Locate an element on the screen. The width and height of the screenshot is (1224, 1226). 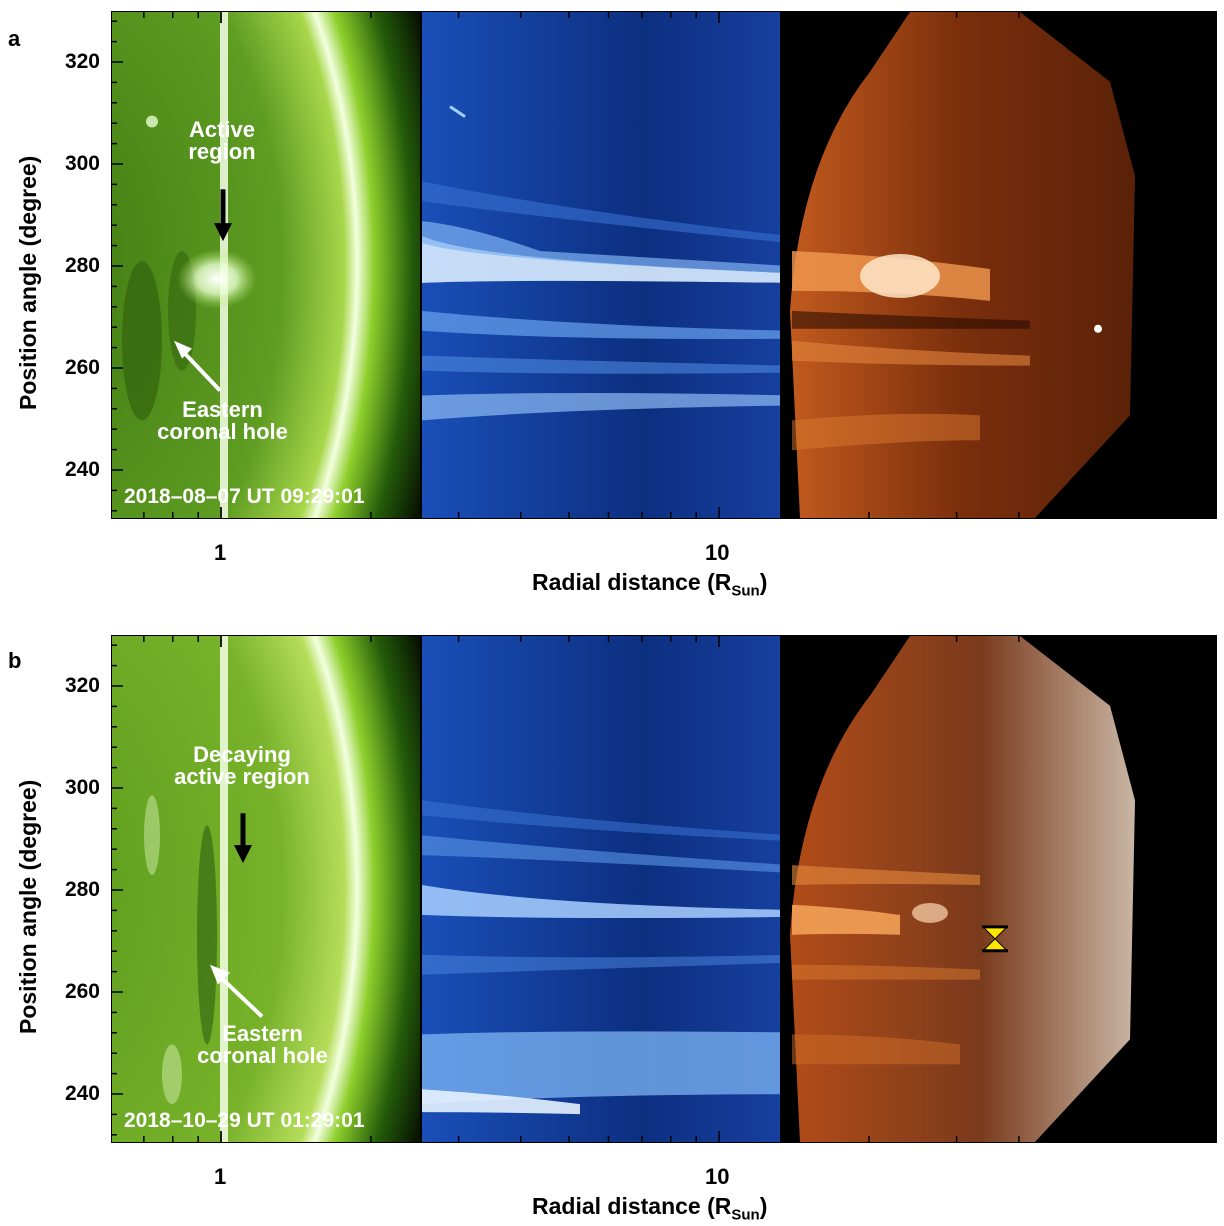
xtick-b-10: 10 is located at coordinates (717, 1176).